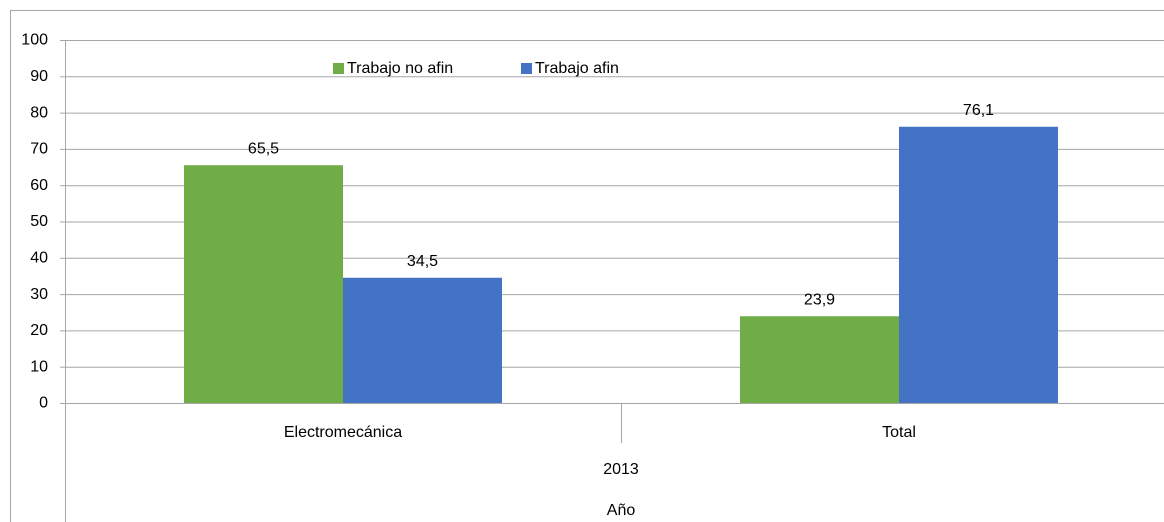  I want to click on y-tick-label: 0, so click(43, 403).